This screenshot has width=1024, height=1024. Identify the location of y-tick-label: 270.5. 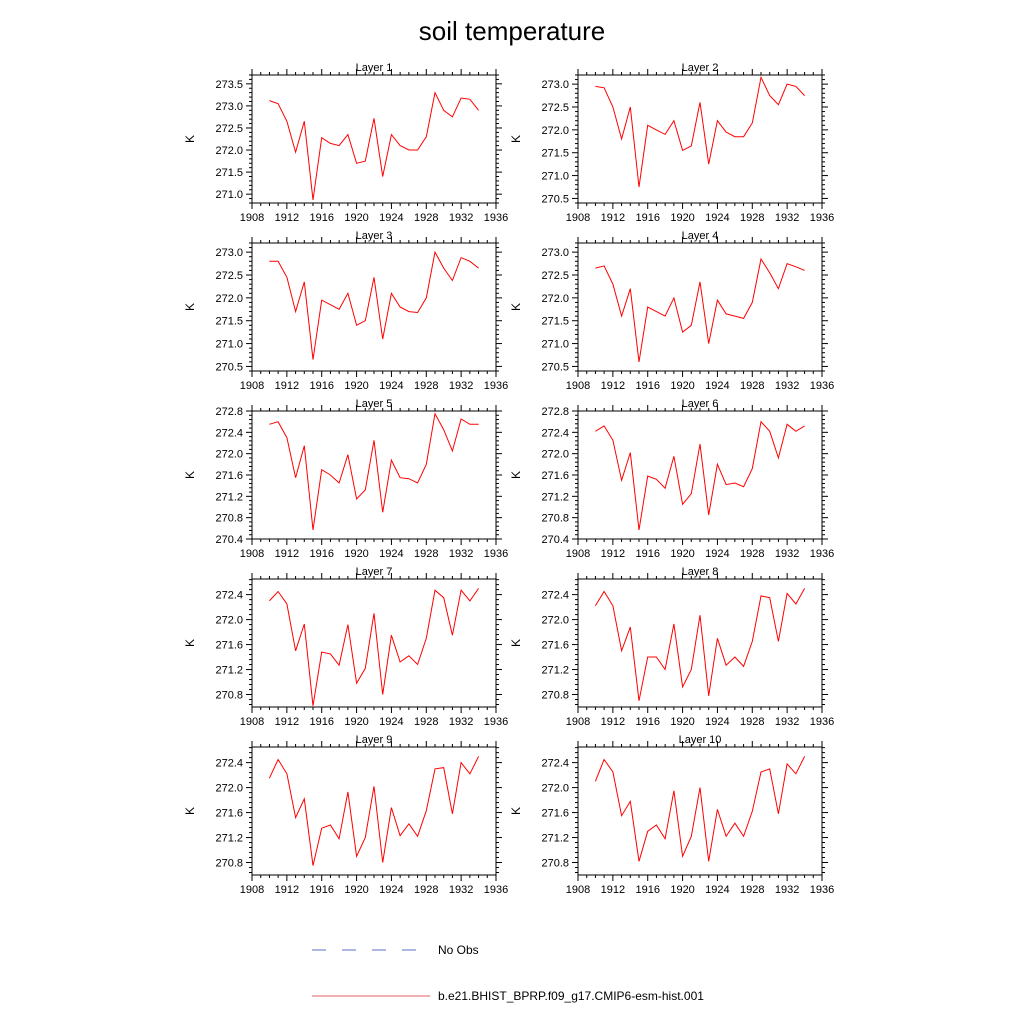
(229, 367).